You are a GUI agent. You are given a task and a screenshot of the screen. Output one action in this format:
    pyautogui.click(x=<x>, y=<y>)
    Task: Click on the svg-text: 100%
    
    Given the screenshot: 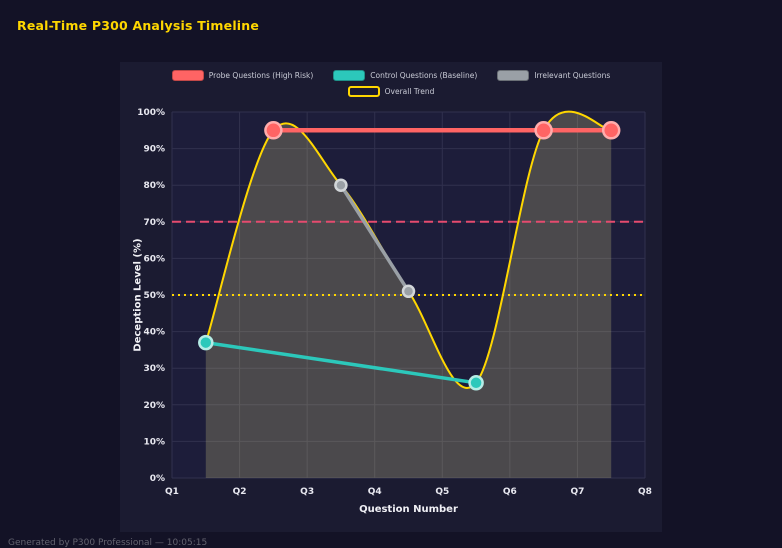 What is the action you would take?
    pyautogui.click(x=151, y=113)
    